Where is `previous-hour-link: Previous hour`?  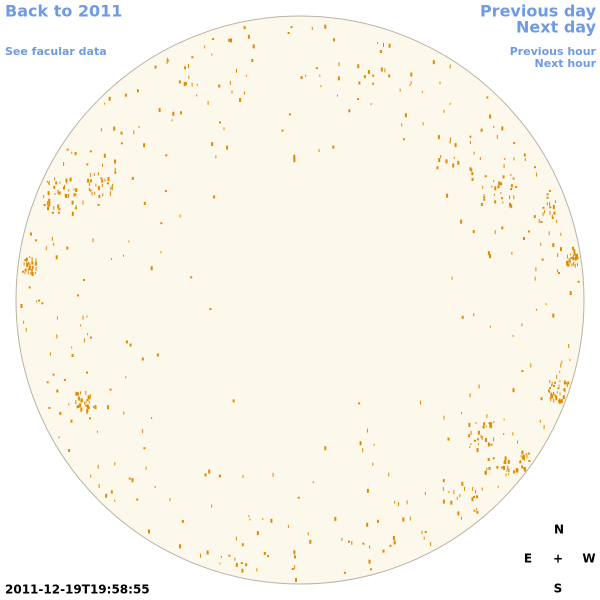
previous-hour-link: Previous hour is located at coordinates (553, 51).